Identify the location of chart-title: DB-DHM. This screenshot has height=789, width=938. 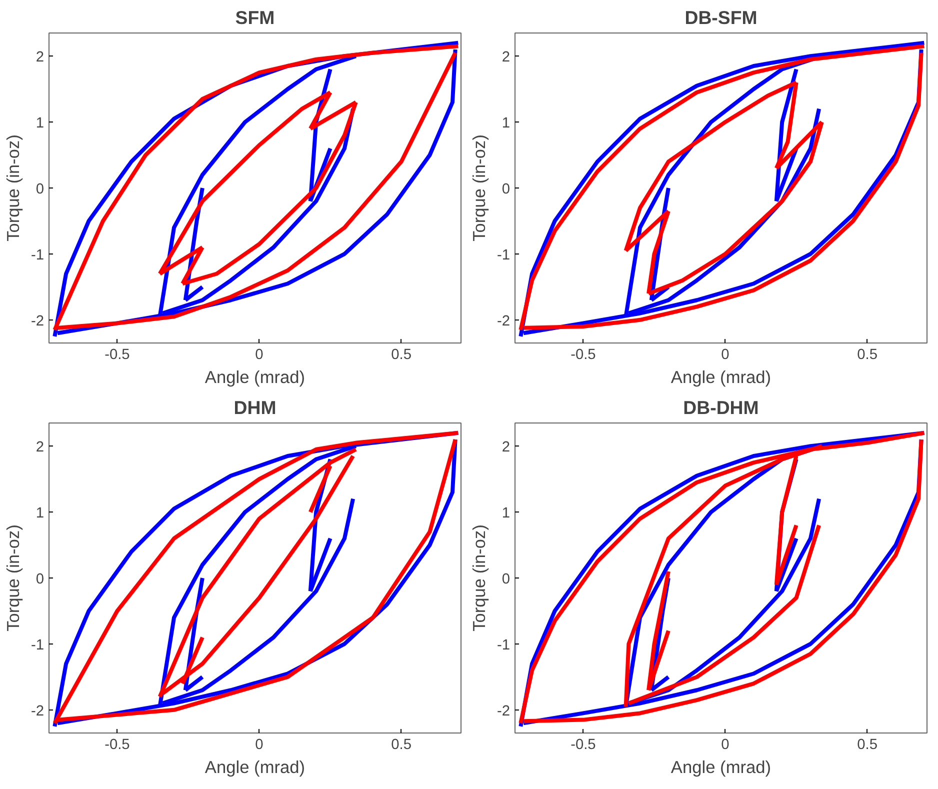
(721, 407).